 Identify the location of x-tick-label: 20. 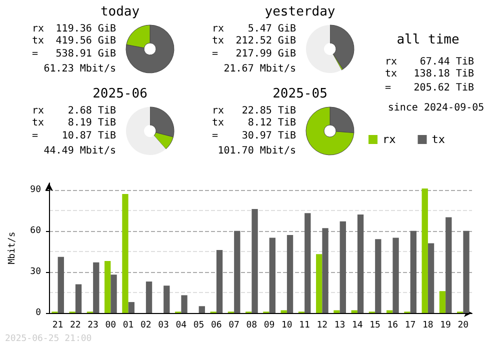
(463, 325).